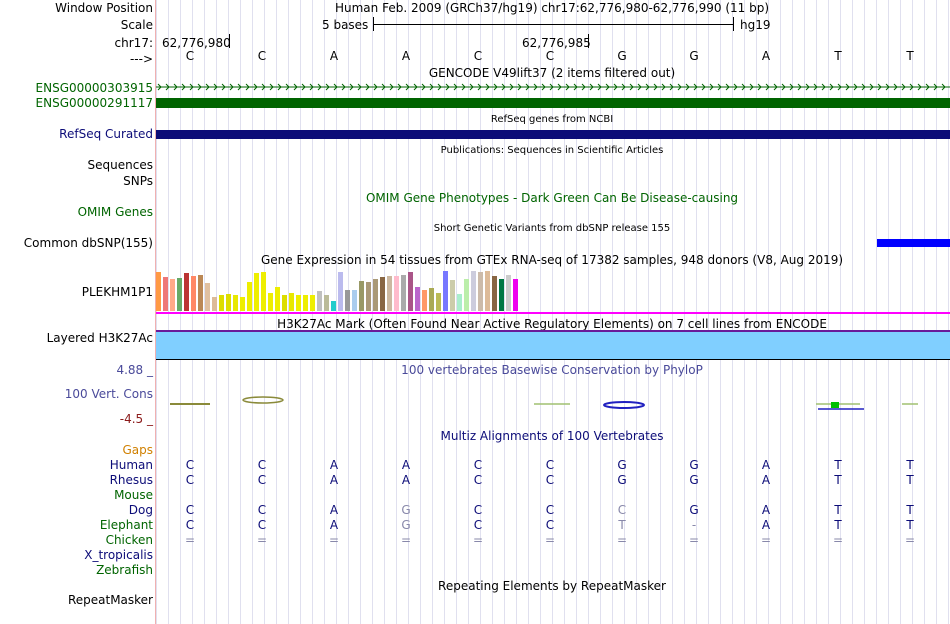  Describe the element at coordinates (373, 24) in the screenshot. I see `scale-tick-left` at that location.